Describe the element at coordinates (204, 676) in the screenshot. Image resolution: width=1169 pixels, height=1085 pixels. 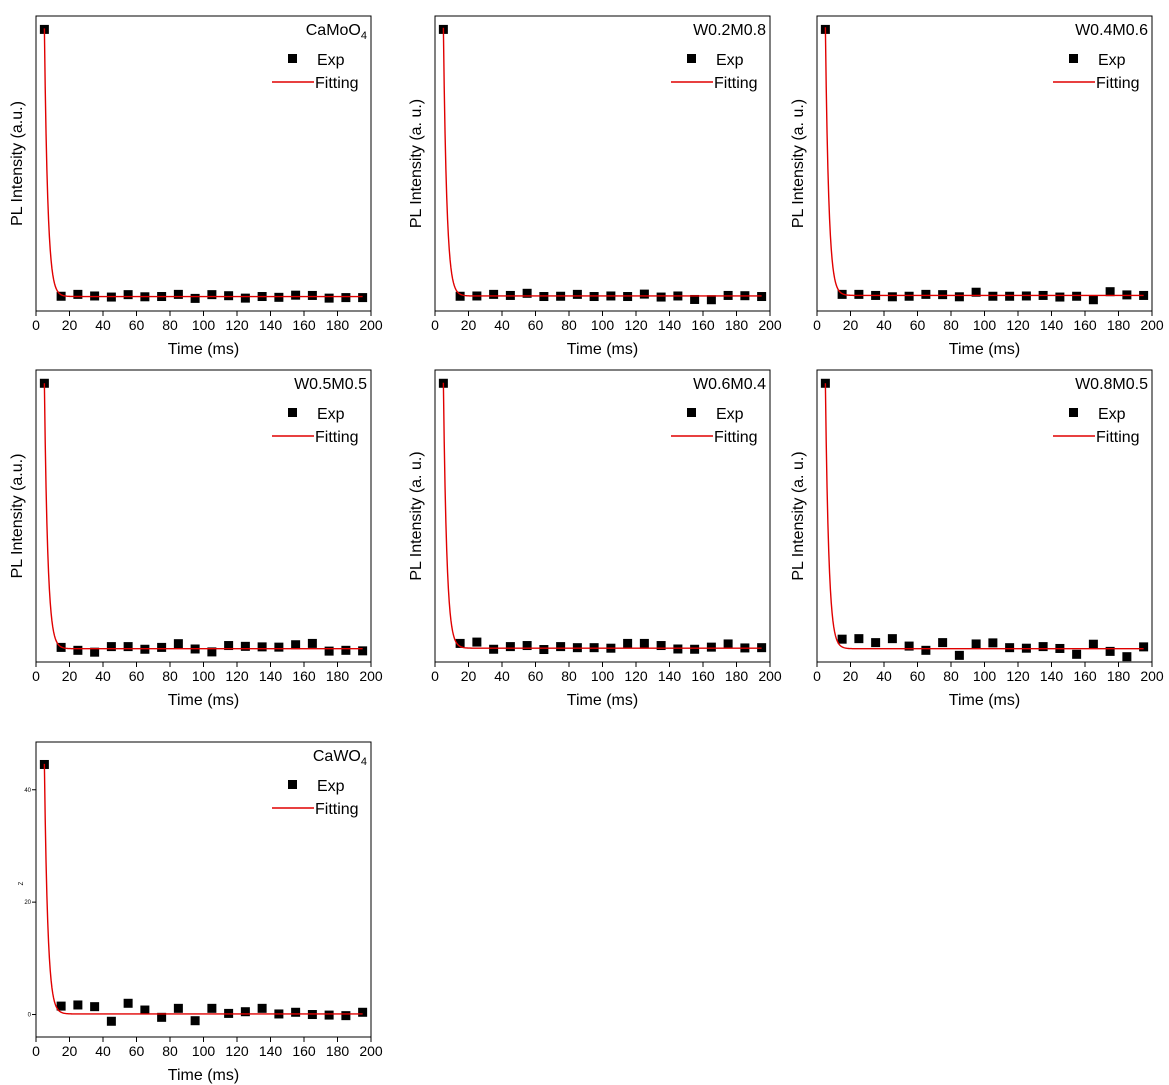
I see `x-tick-label: 100` at that location.